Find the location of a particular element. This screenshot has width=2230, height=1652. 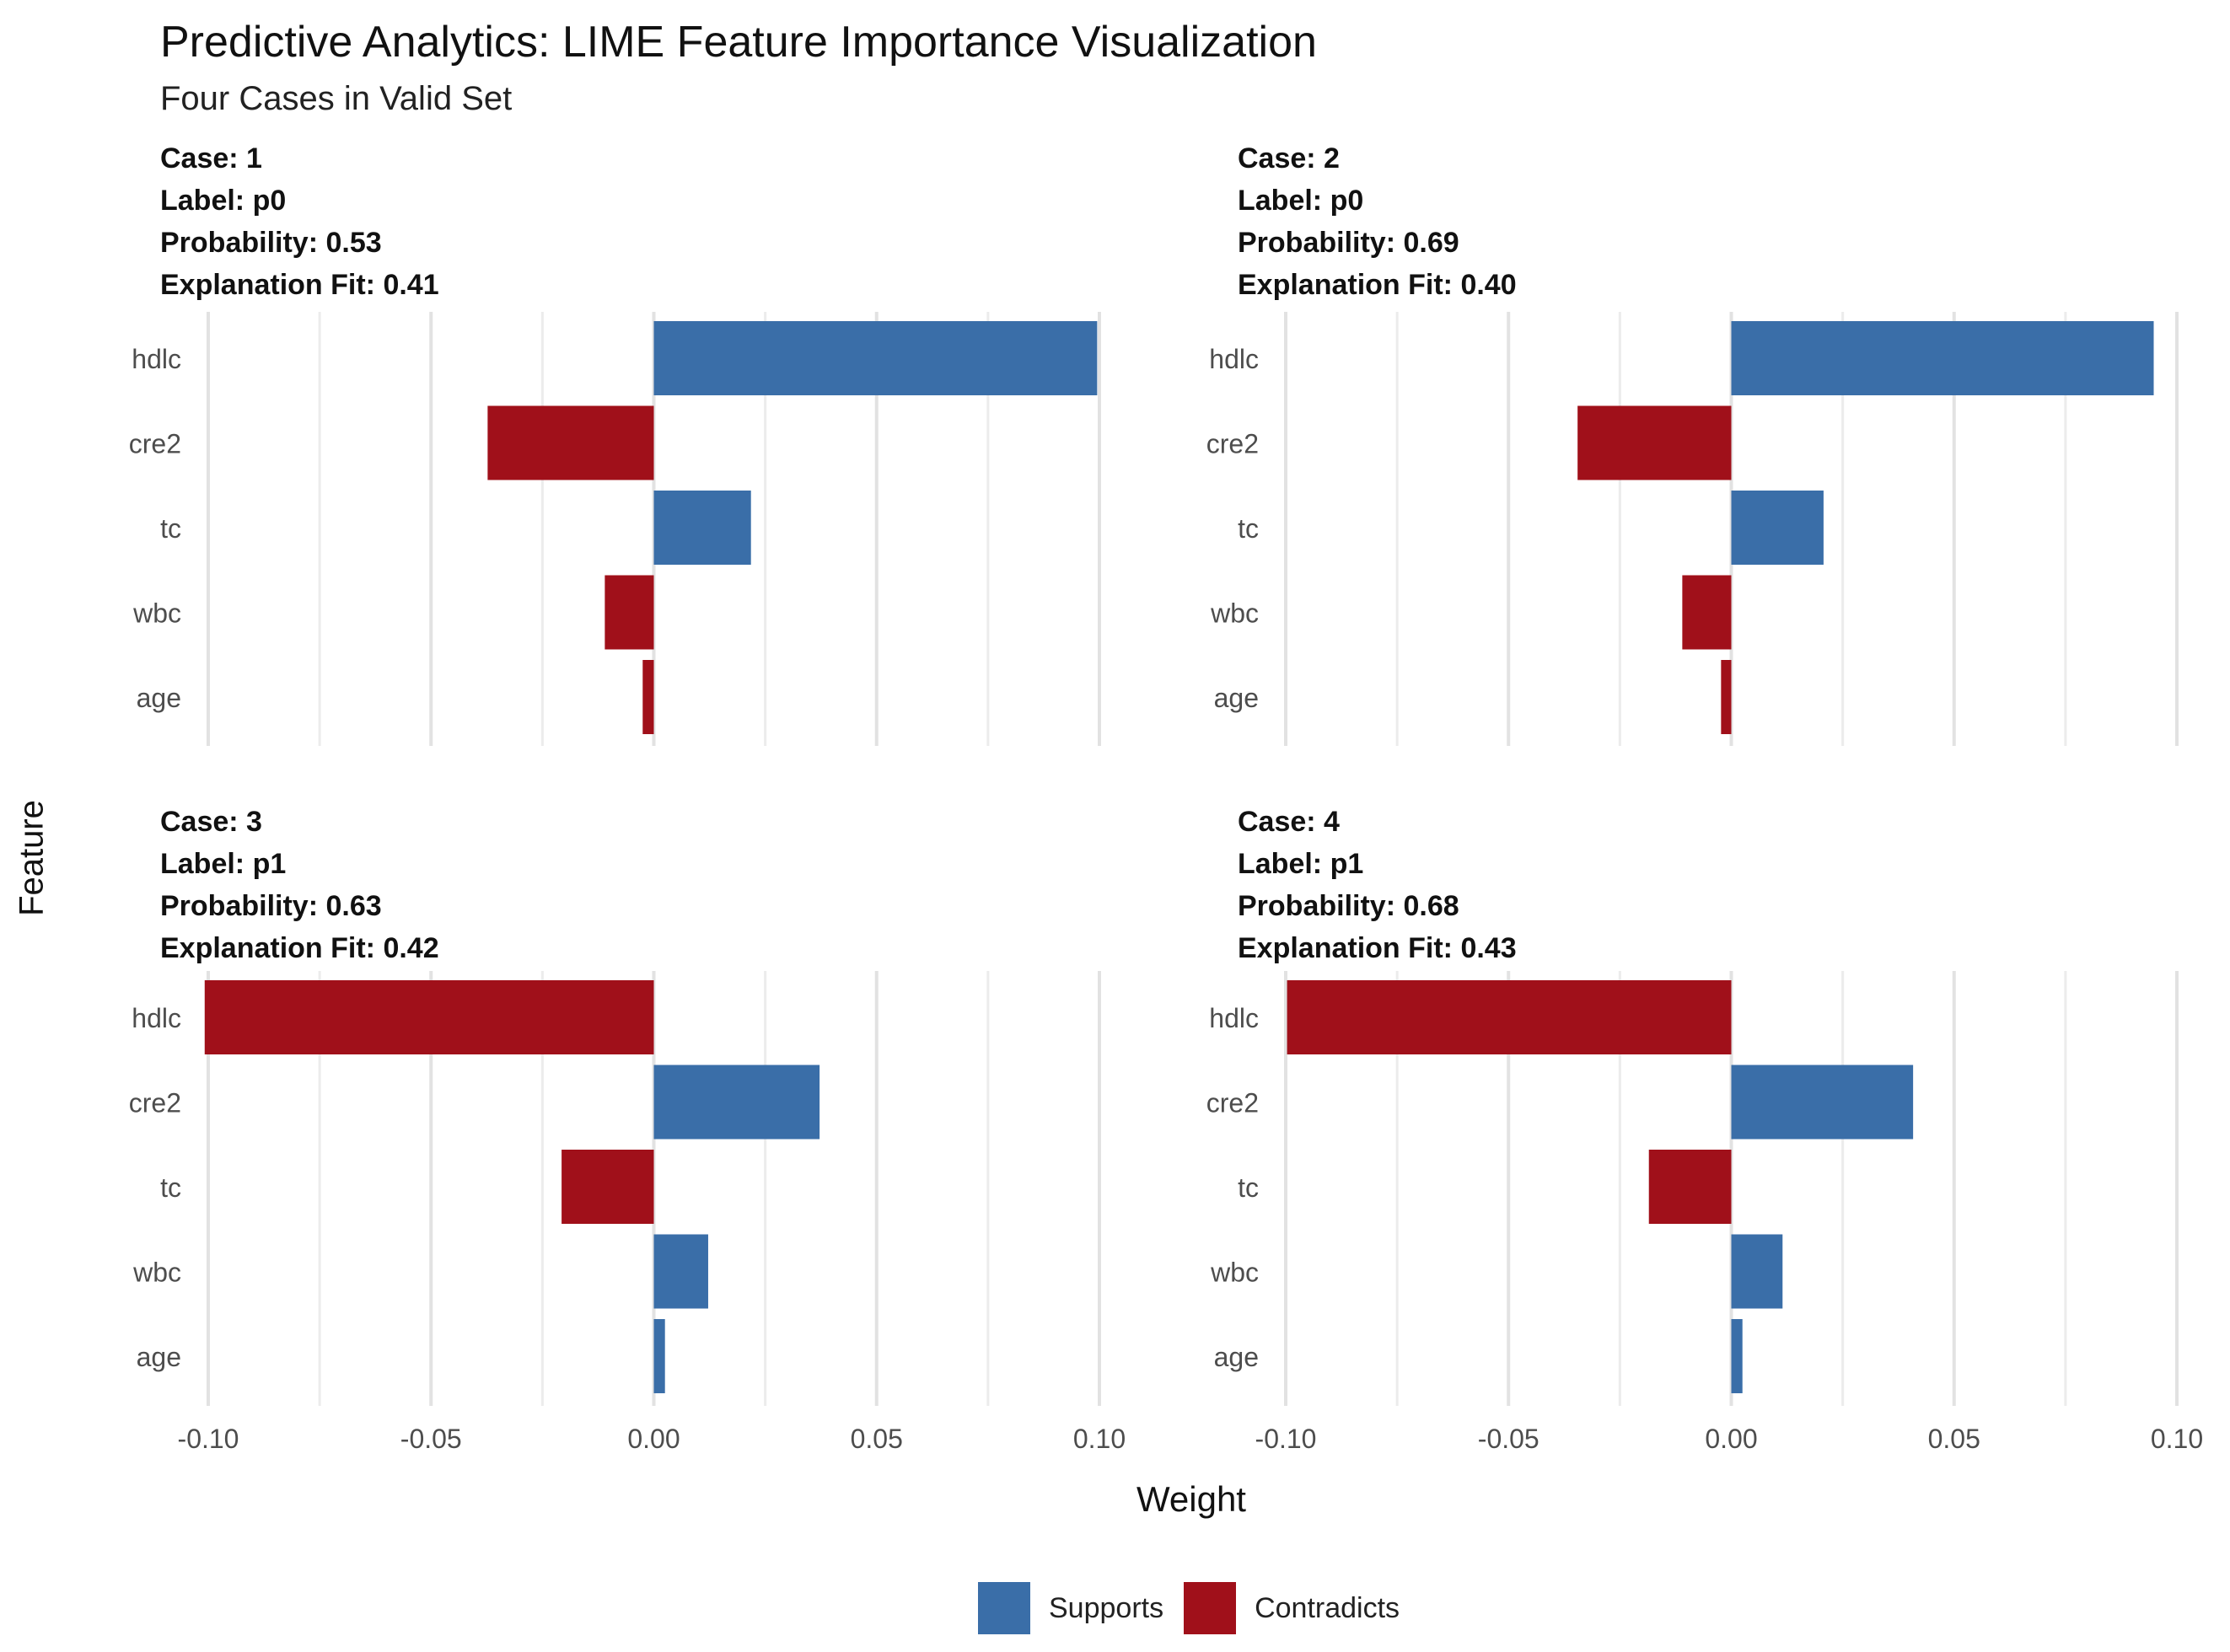

y-tick-label-panel-4: tc is located at coordinates (1248, 1187).